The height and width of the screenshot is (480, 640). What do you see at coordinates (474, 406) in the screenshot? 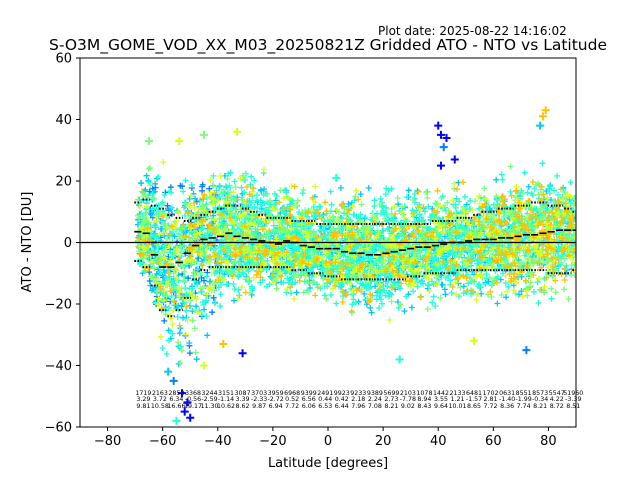
I see `bin-annotation-row3: 8.65` at bounding box center [474, 406].